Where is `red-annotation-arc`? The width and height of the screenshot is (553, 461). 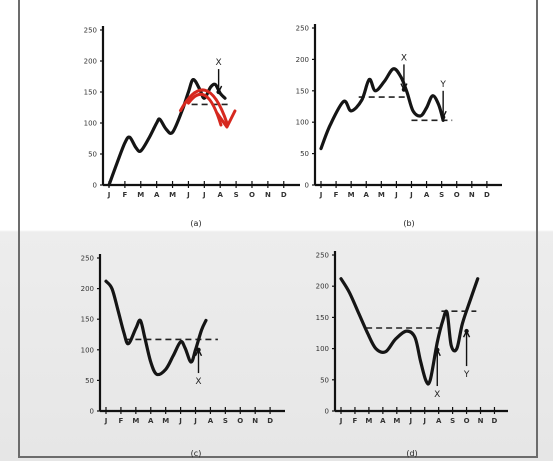
red-annotation-arc is located at coordinates (203, 106).